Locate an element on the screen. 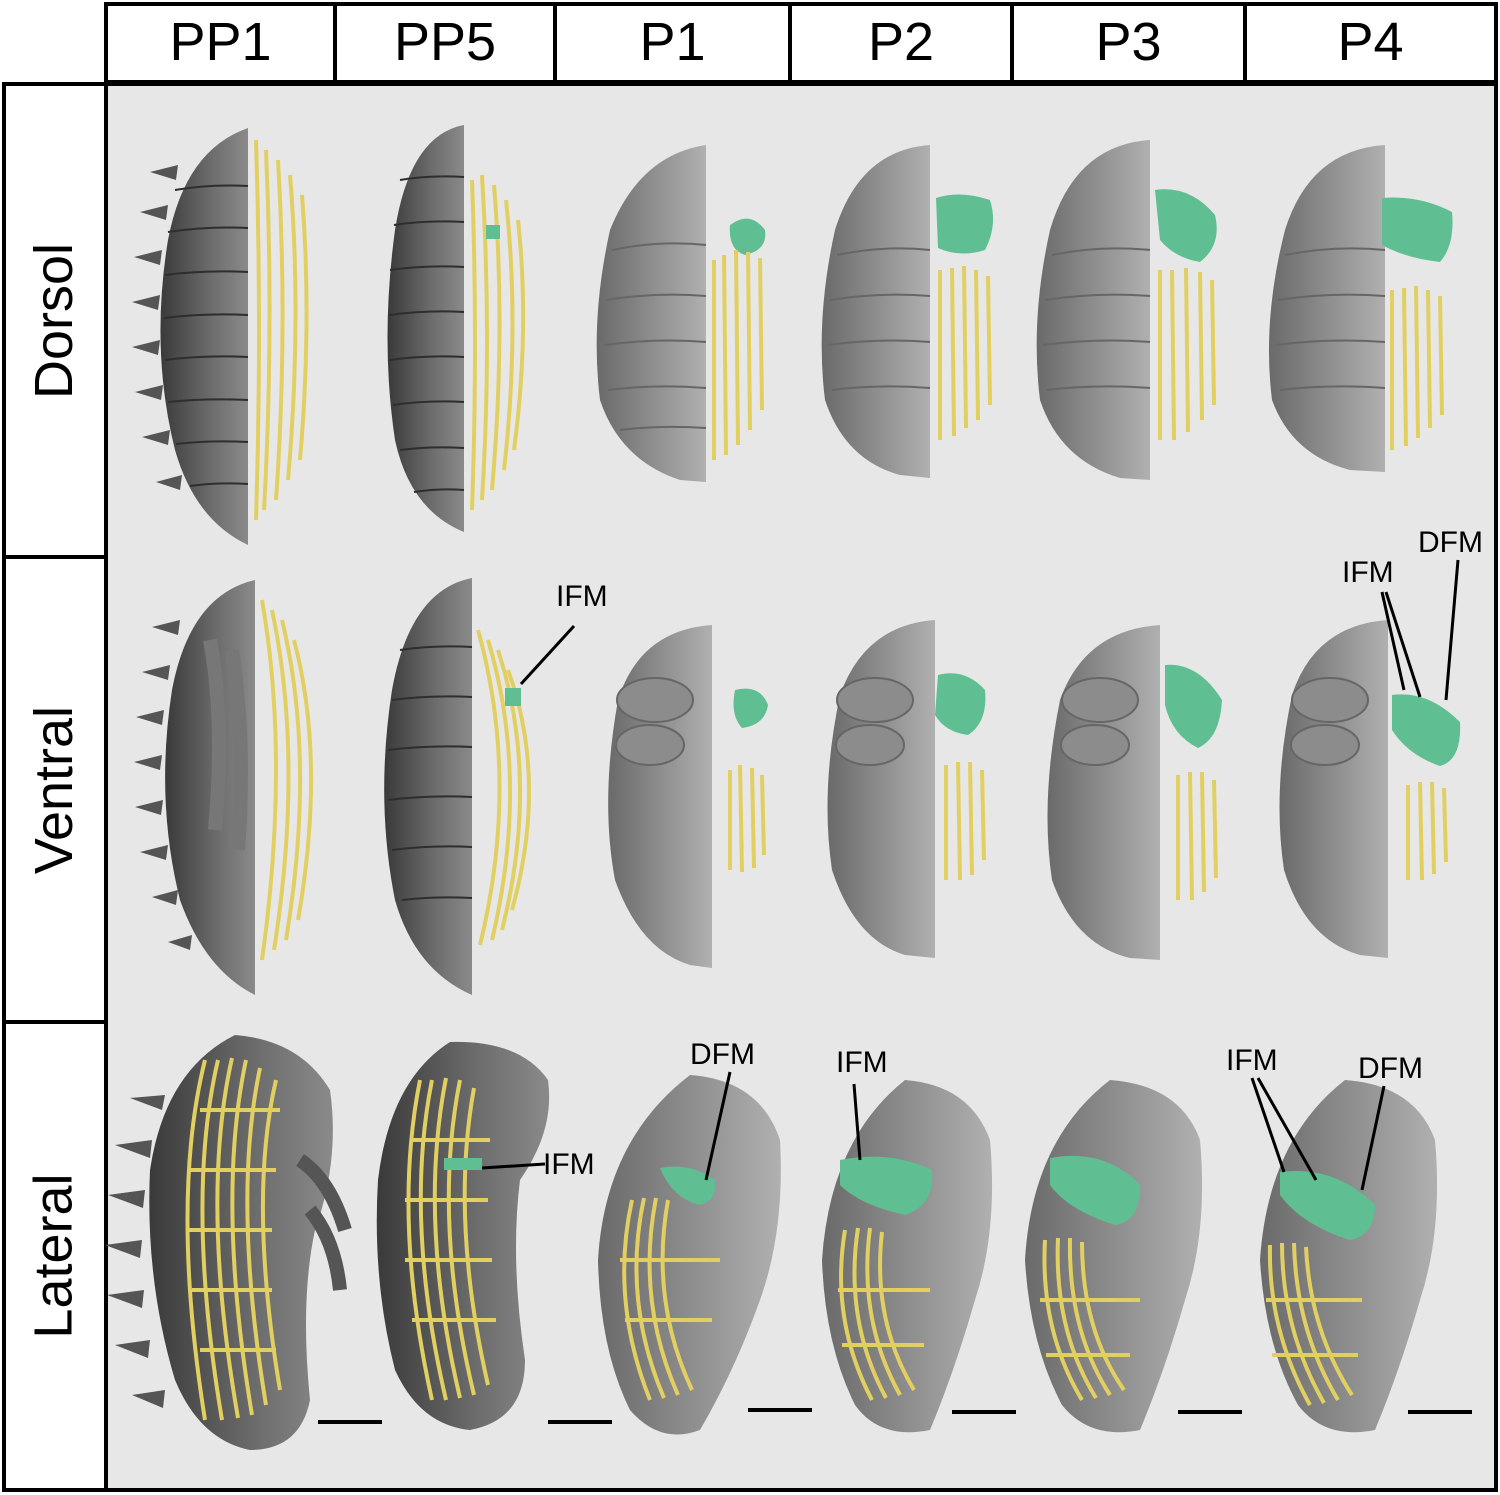 This screenshot has height=1495, width=1500. ventral-p3-specimen is located at coordinates (1134, 792).